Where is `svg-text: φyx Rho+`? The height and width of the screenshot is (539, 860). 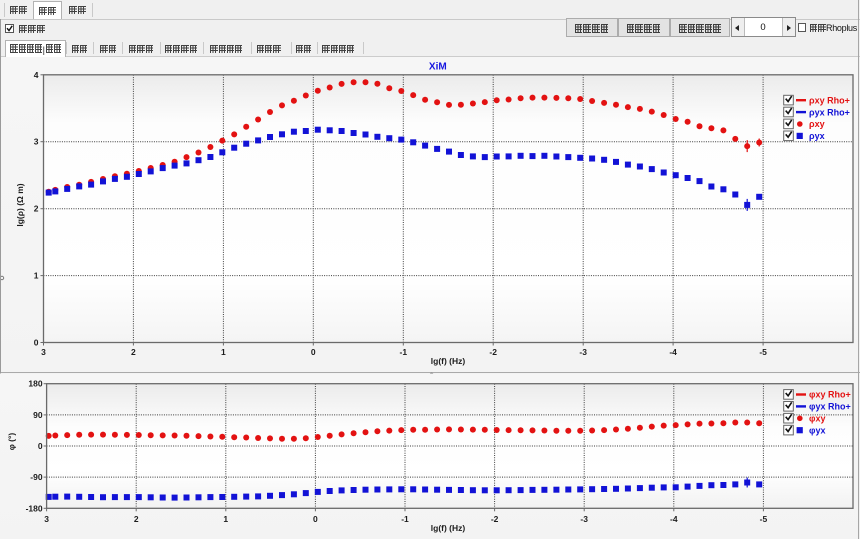 svg-text: φyx Rho+ is located at coordinates (830, 407).